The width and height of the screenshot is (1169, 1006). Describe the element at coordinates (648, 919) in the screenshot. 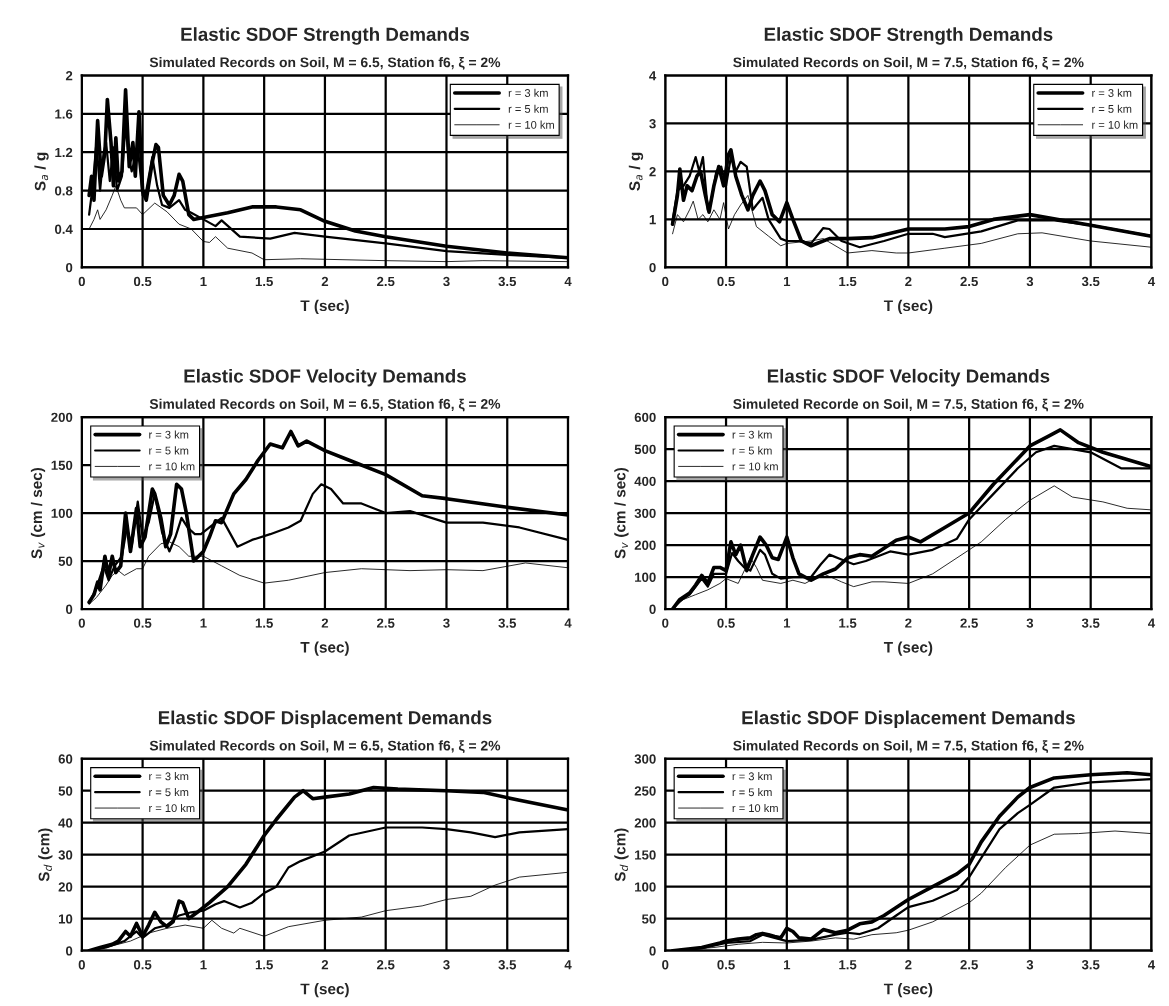

I see `y-tick-label: 50` at that location.